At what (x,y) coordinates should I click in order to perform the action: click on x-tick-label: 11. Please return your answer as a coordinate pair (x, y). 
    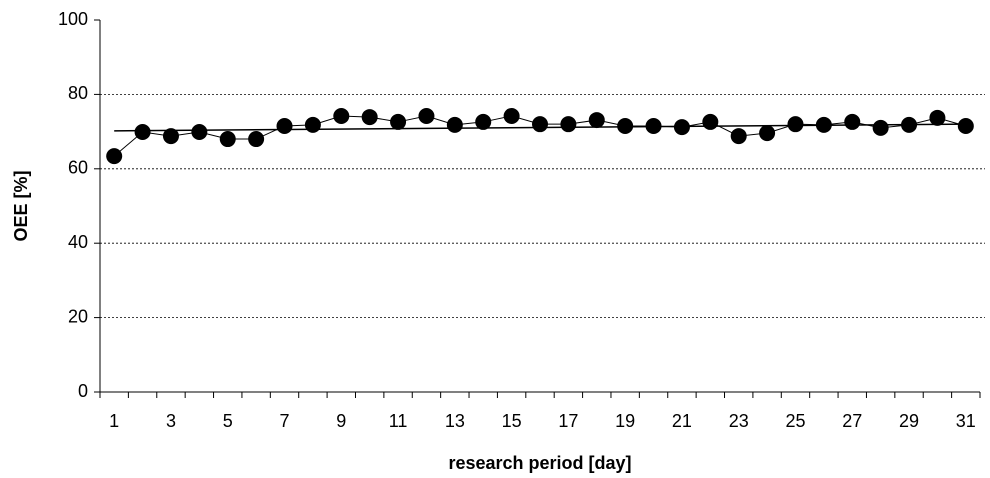
    Looking at the image, I should click on (398, 421).